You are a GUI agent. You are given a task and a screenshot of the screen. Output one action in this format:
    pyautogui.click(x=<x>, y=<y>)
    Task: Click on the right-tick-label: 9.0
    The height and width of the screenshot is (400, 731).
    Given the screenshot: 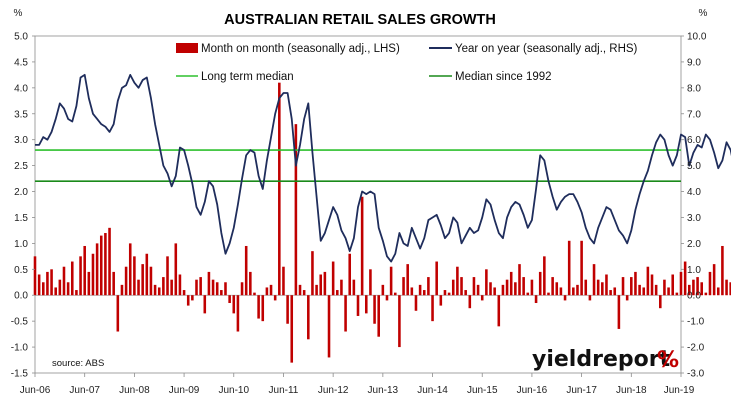 What is the action you would take?
    pyautogui.click(x=694, y=62)
    